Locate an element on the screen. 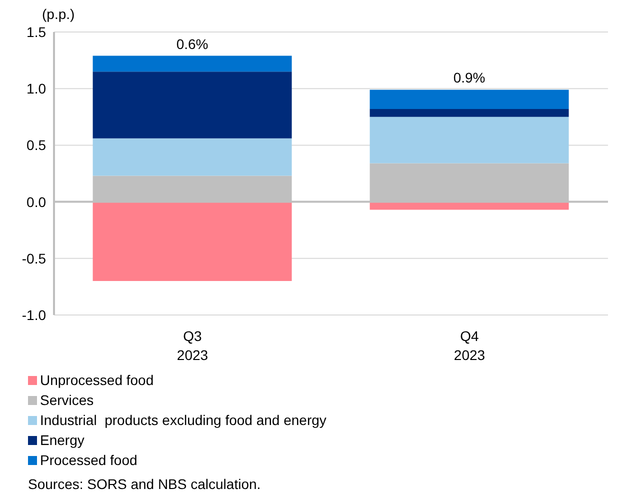 Image resolution: width=622 pixels, height=493 pixels. y-axis-title: (p.p.) is located at coordinates (58, 14).